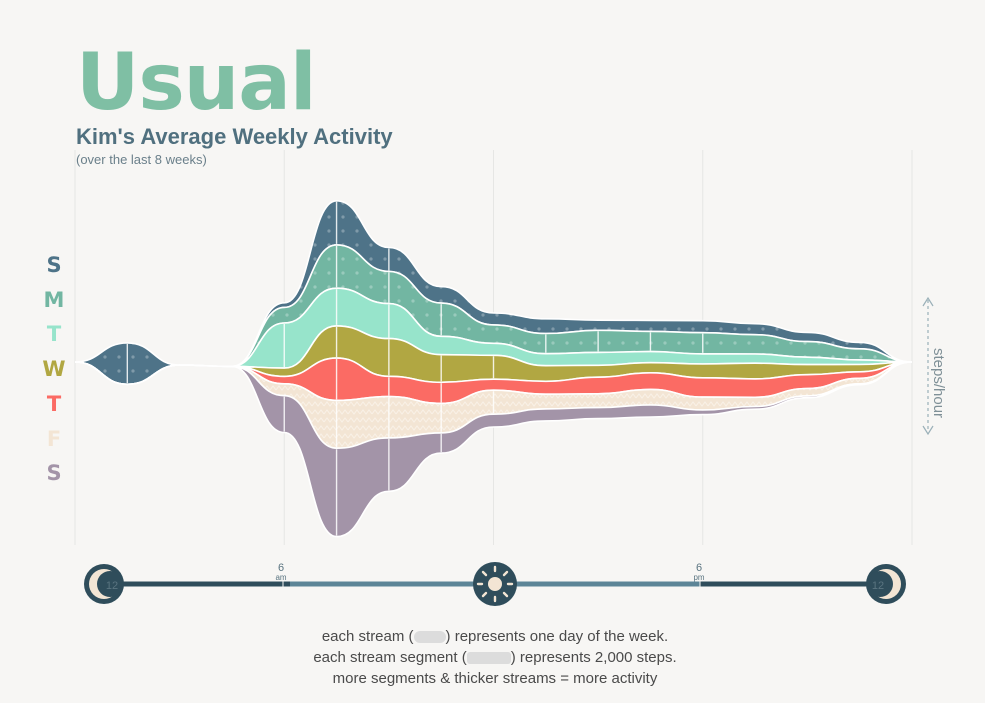  Describe the element at coordinates (488, 658) in the screenshot. I see `segment-swatch-icon` at that location.